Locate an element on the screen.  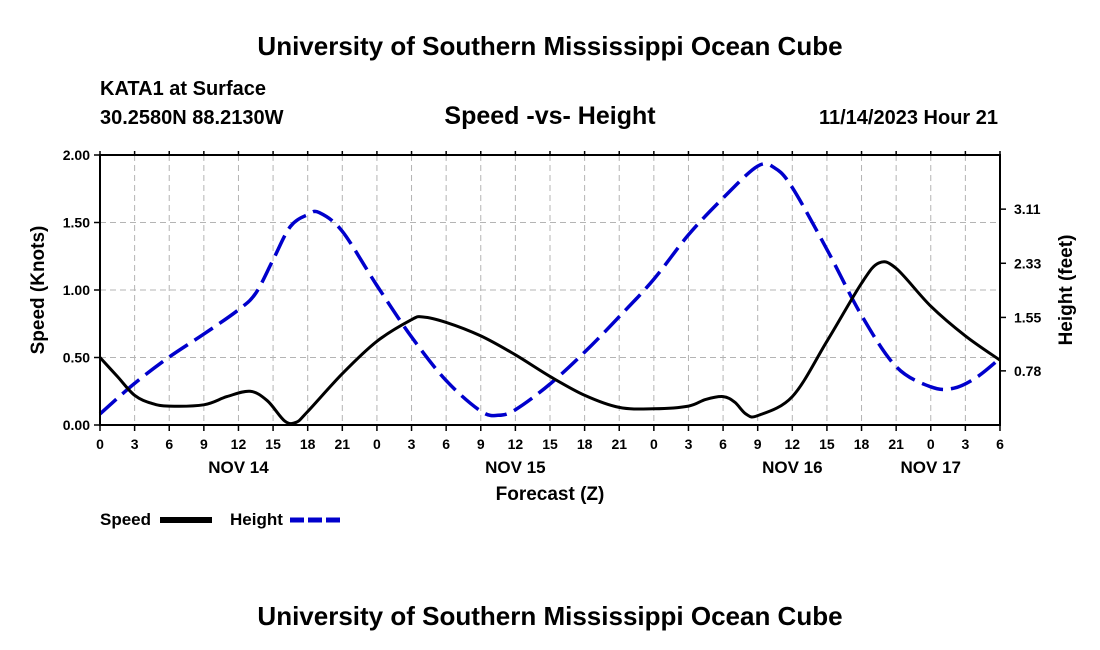
y-tick-label-left: 1.50 is located at coordinates (76, 223).